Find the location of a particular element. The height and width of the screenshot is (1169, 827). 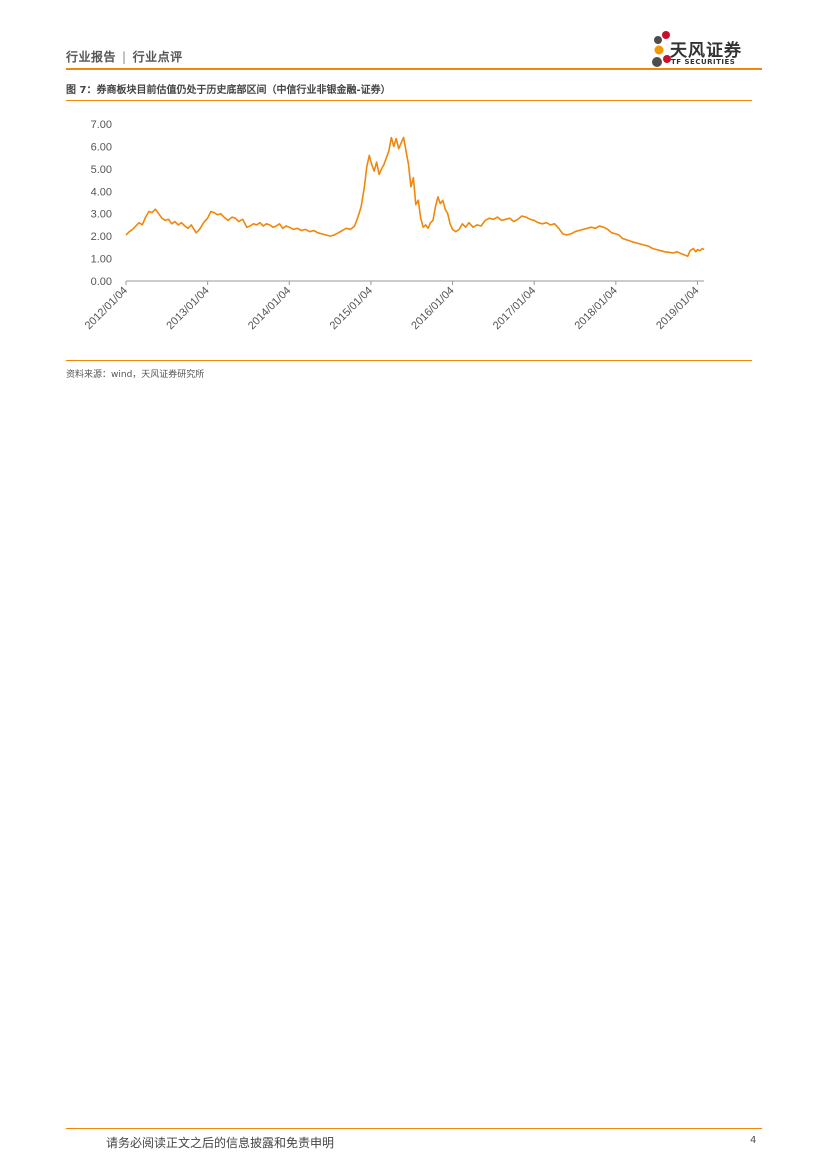

figure-source: 资料来源：wind，天风证券研究所 is located at coordinates (135, 375).